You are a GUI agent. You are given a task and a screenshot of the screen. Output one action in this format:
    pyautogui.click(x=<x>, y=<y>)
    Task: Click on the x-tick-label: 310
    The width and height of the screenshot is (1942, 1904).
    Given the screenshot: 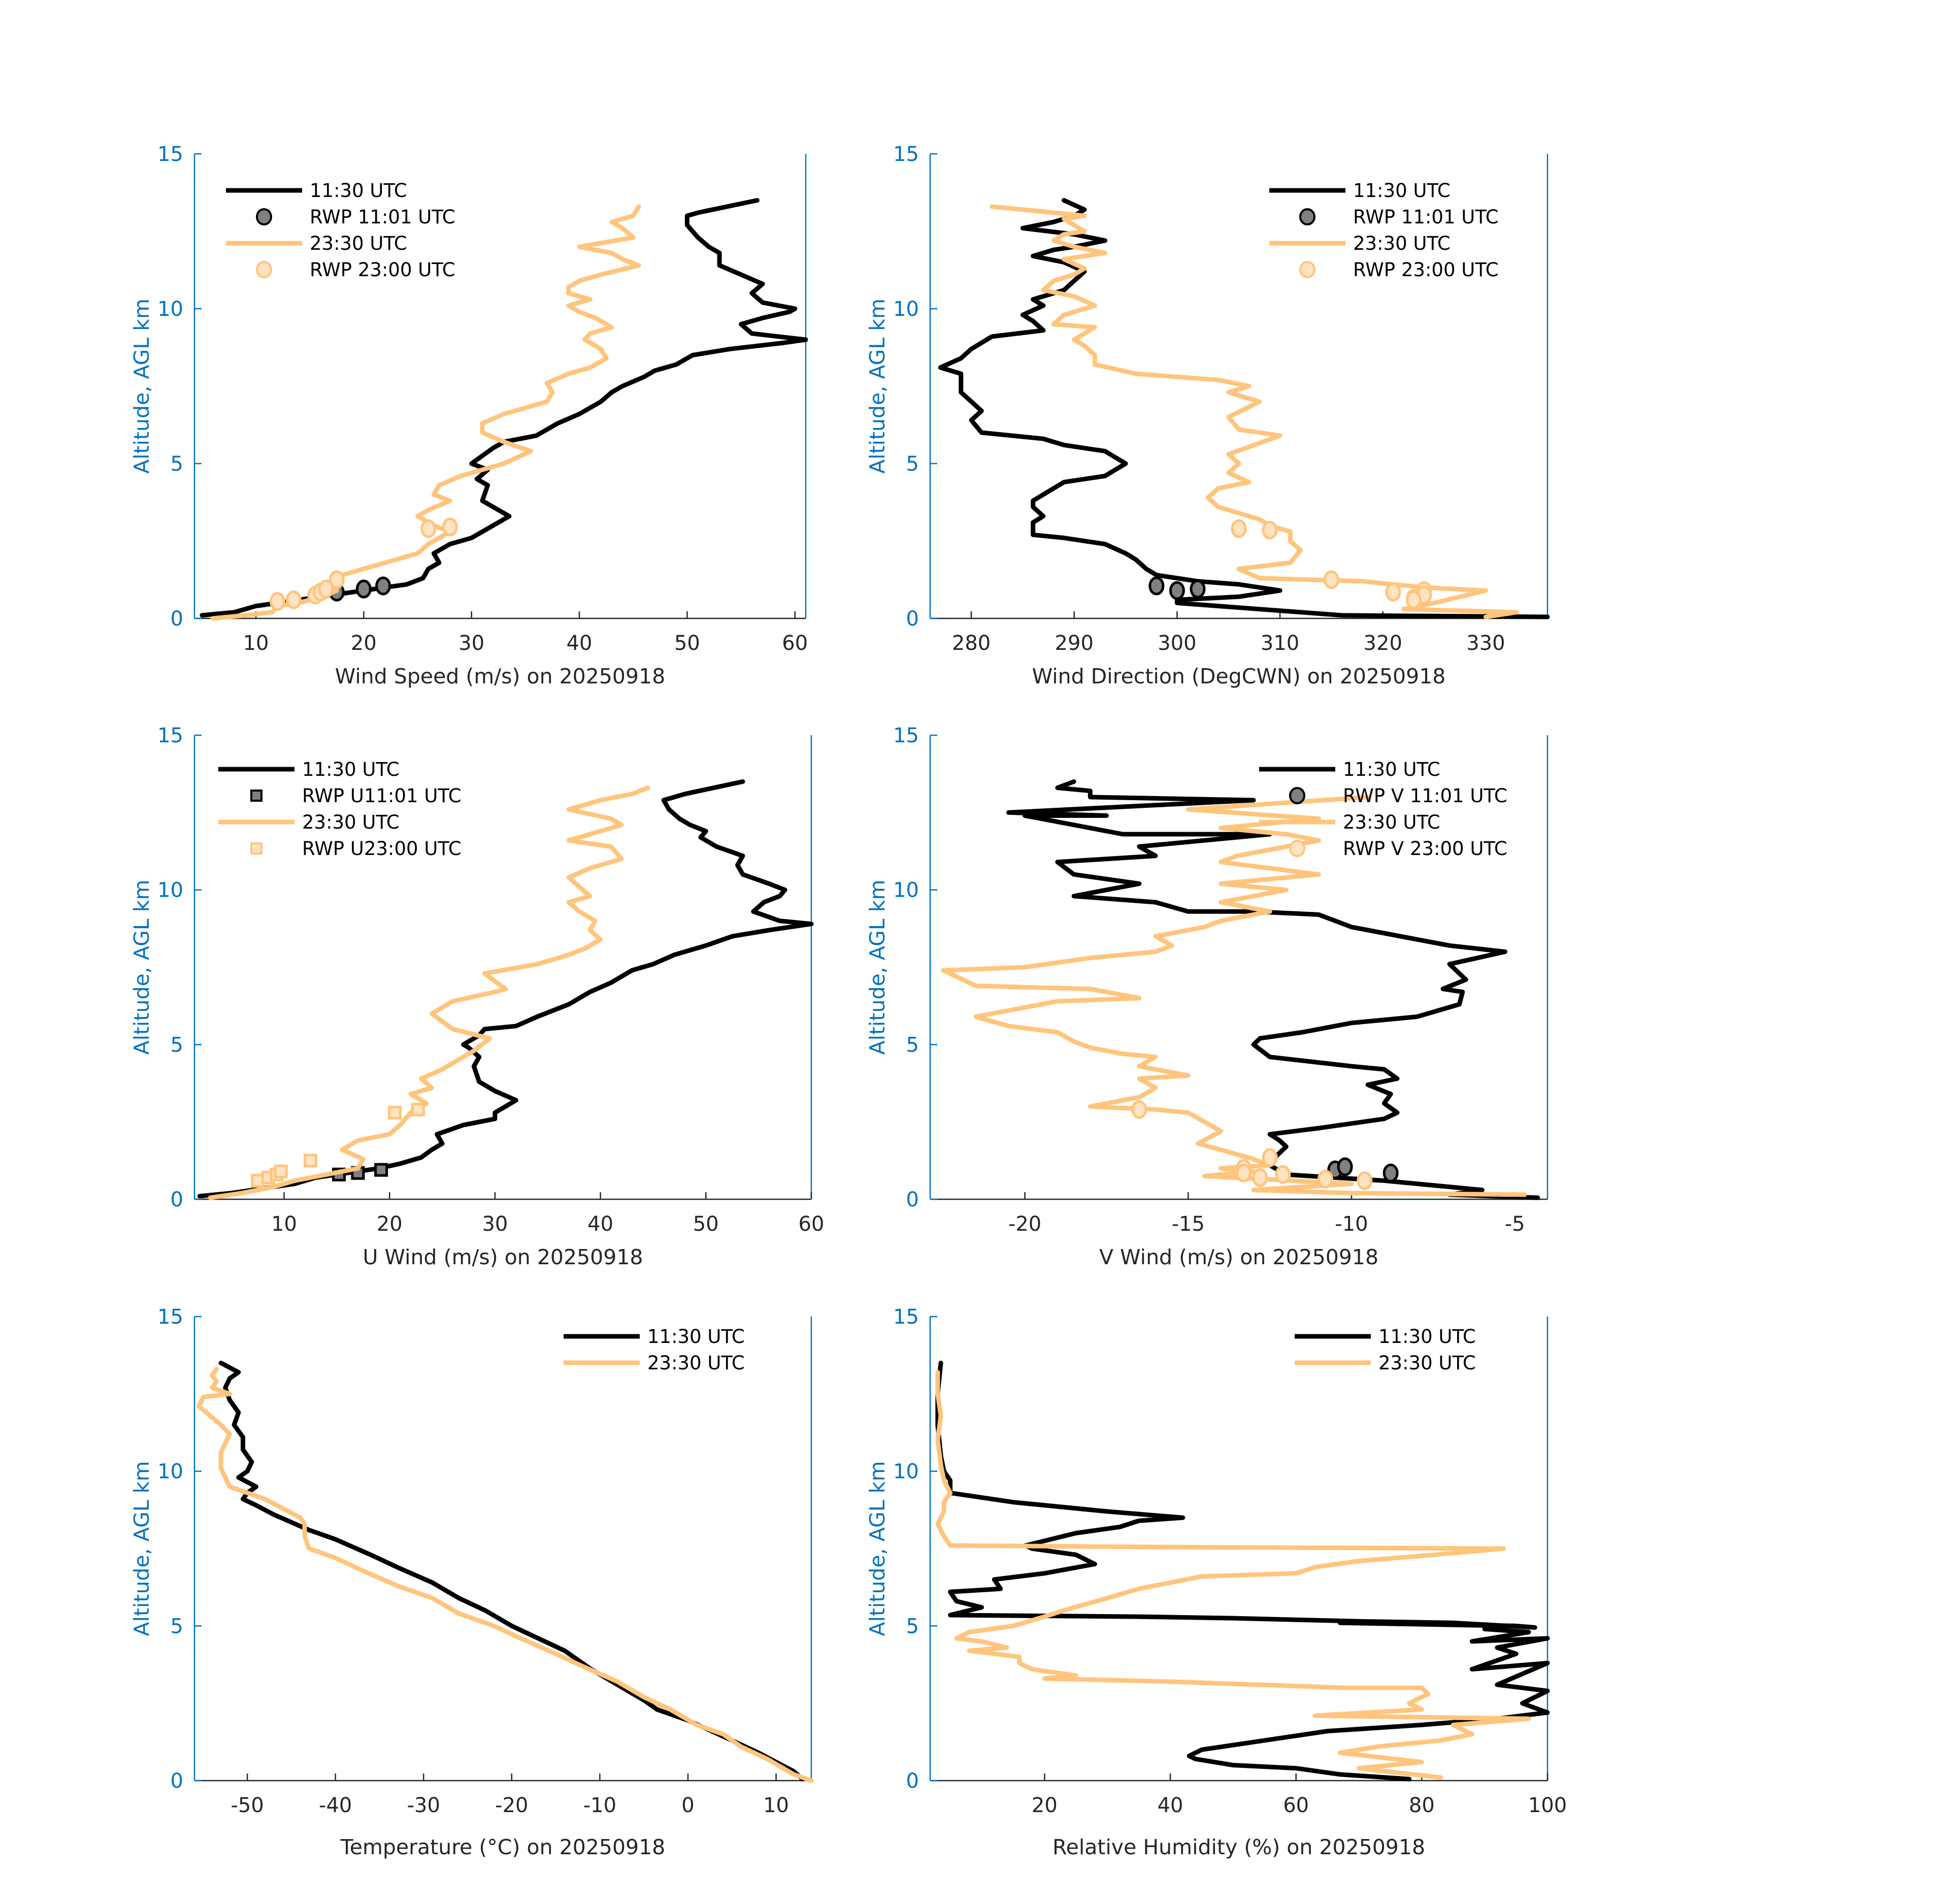 What is the action you would take?
    pyautogui.click(x=1280, y=644)
    